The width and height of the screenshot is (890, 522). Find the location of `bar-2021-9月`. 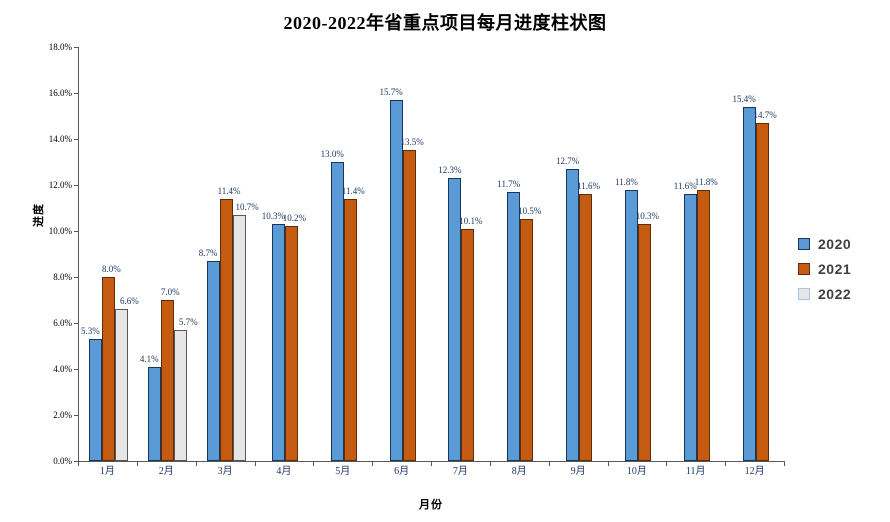

bar-2021-9月 is located at coordinates (586, 327).